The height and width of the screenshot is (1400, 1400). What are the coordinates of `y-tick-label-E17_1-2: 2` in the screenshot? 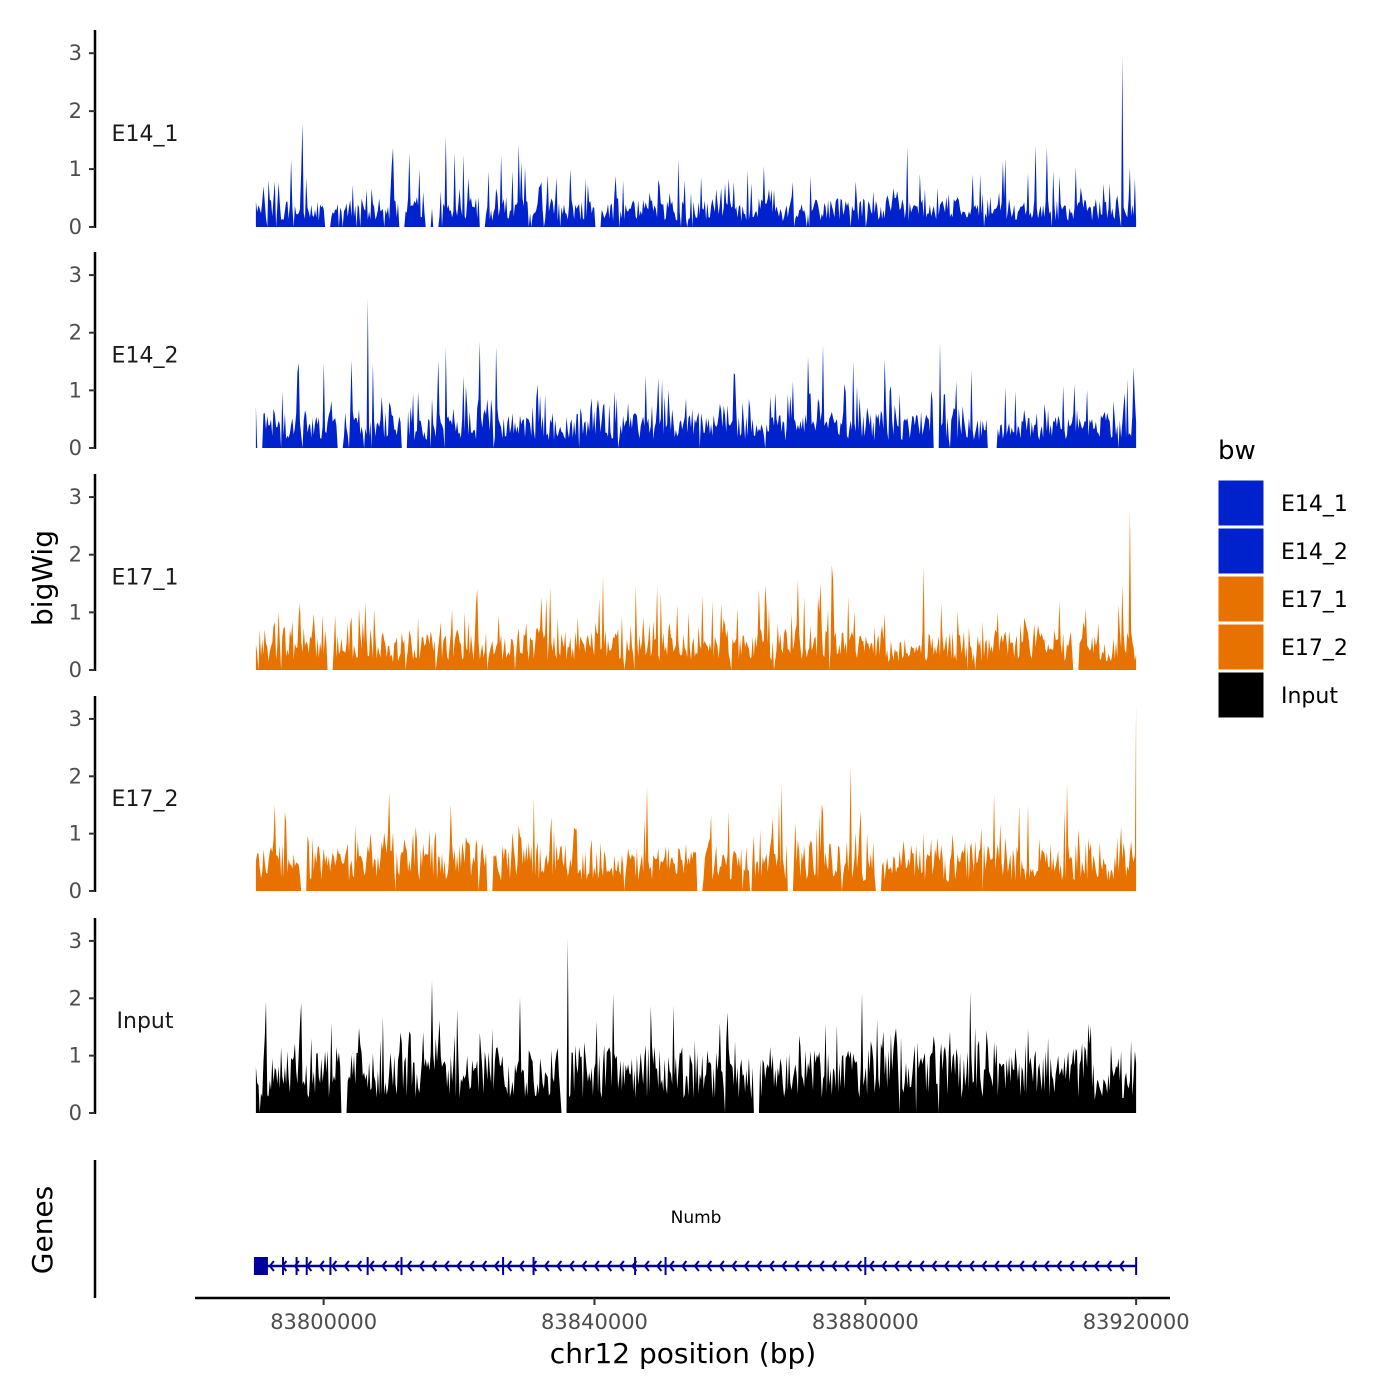 It's located at (75, 555).